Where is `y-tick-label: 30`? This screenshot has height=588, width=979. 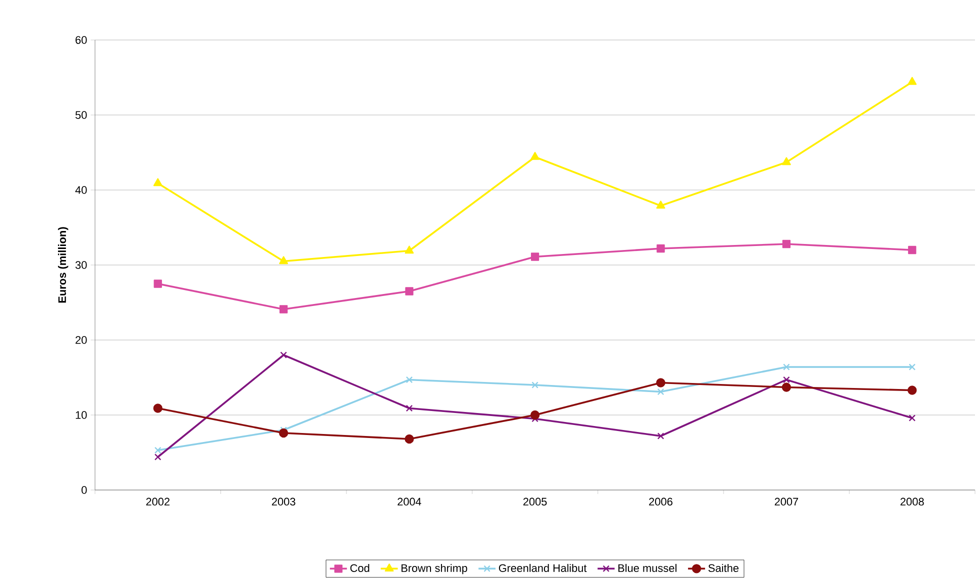
y-tick-label: 30 is located at coordinates (81, 265).